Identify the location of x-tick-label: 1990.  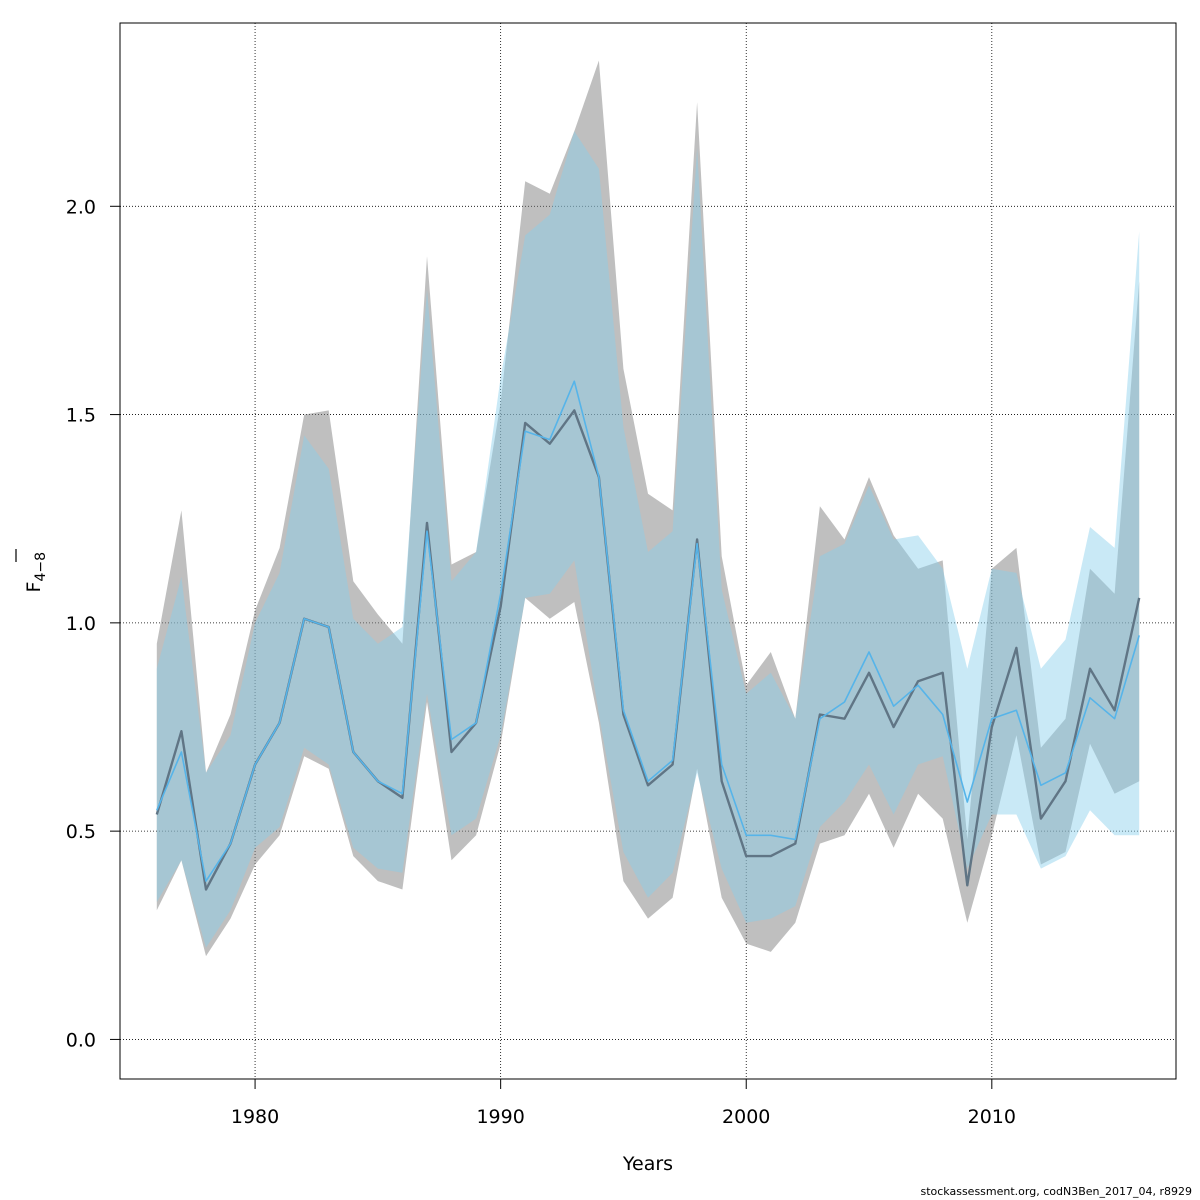
(500, 1117).